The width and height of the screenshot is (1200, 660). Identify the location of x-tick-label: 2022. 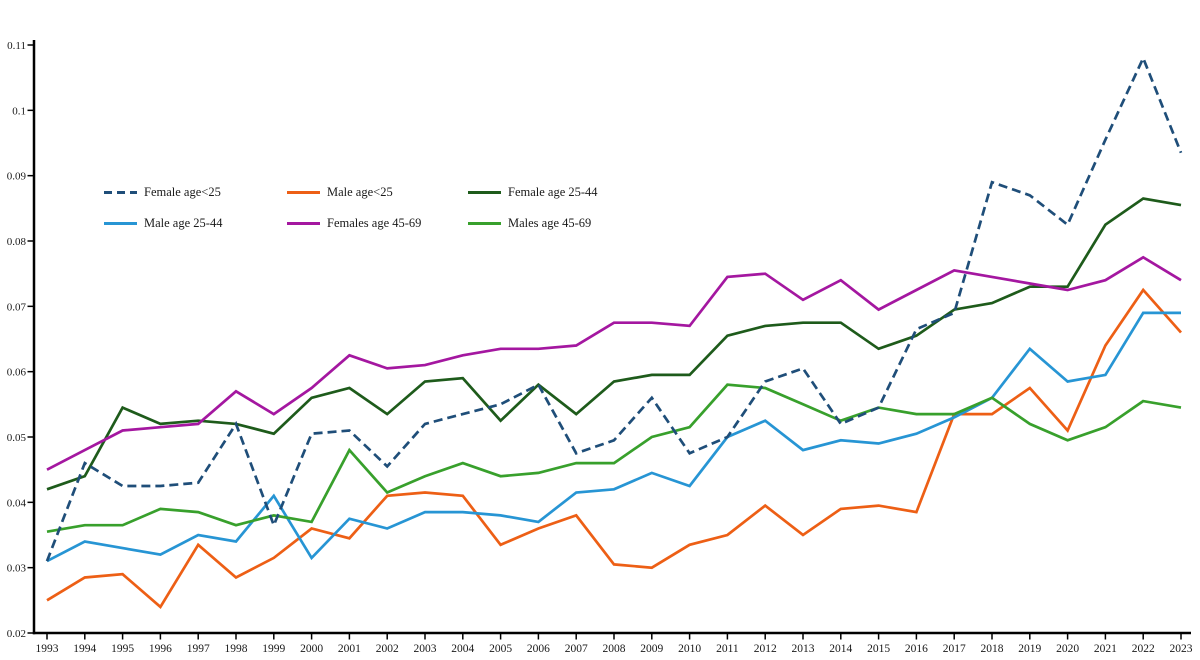
(1143, 649).